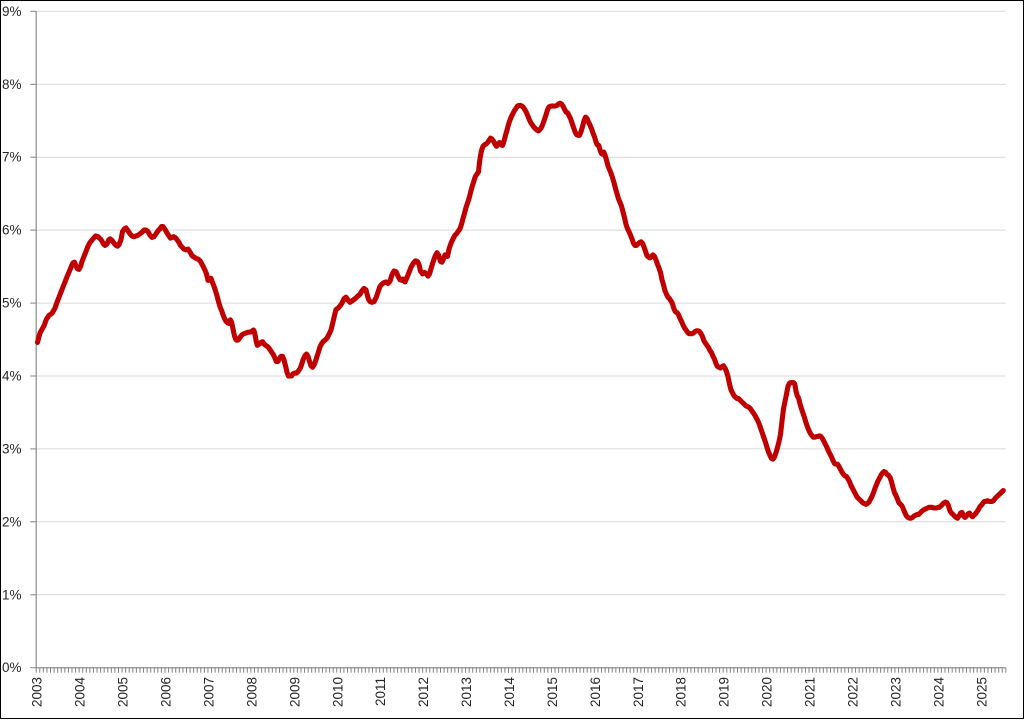 This screenshot has width=1024, height=724. Describe the element at coordinates (509, 692) in the screenshot. I see `svg-text: 2014` at that location.